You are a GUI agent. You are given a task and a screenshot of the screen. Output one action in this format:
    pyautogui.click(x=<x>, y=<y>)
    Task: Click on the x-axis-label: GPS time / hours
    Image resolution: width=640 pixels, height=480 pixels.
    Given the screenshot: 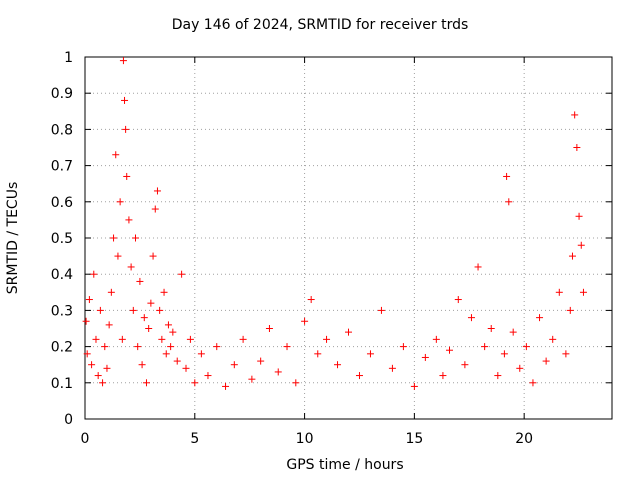 What is the action you would take?
    pyautogui.click(x=345, y=465)
    